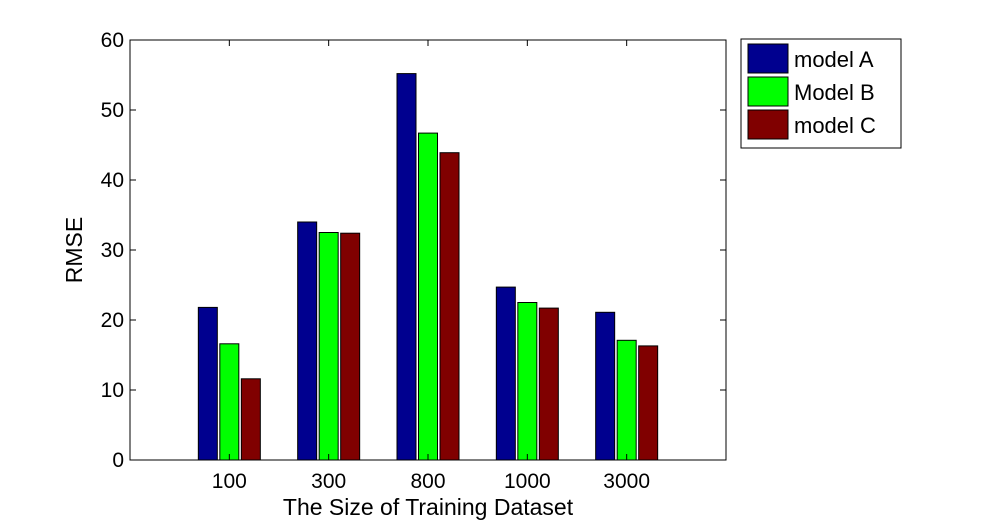  I want to click on legend-label: model A, so click(834, 59).